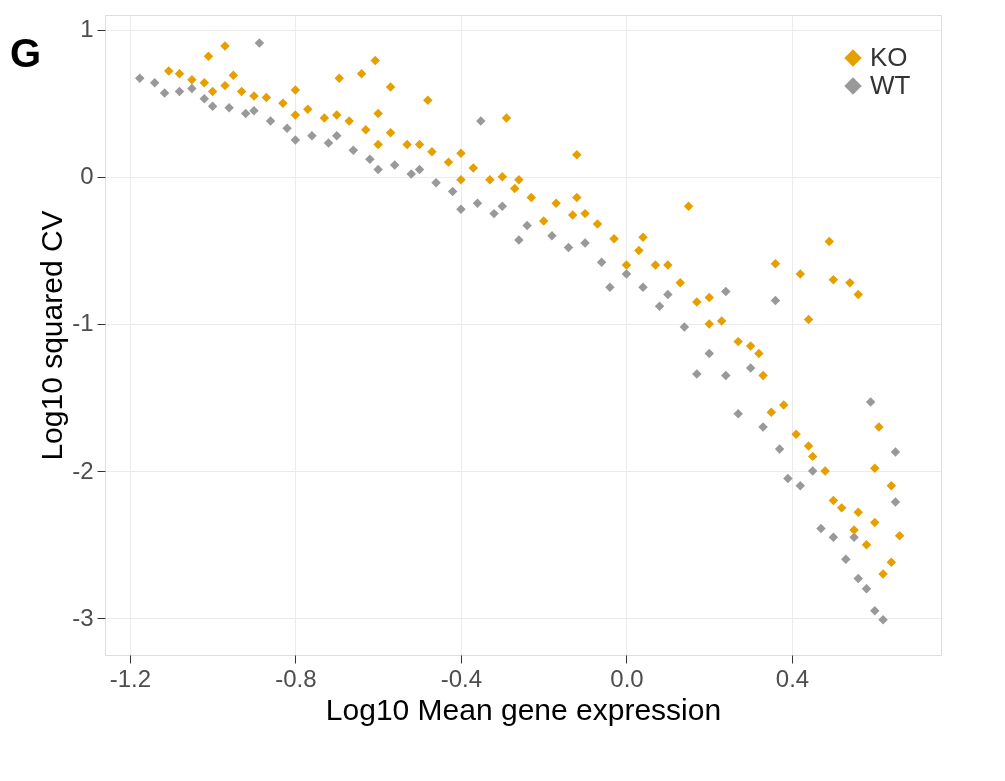 This screenshot has height=781, width=1005. What do you see at coordinates (87, 29) in the screenshot?
I see `y-tick-label: 1` at bounding box center [87, 29].